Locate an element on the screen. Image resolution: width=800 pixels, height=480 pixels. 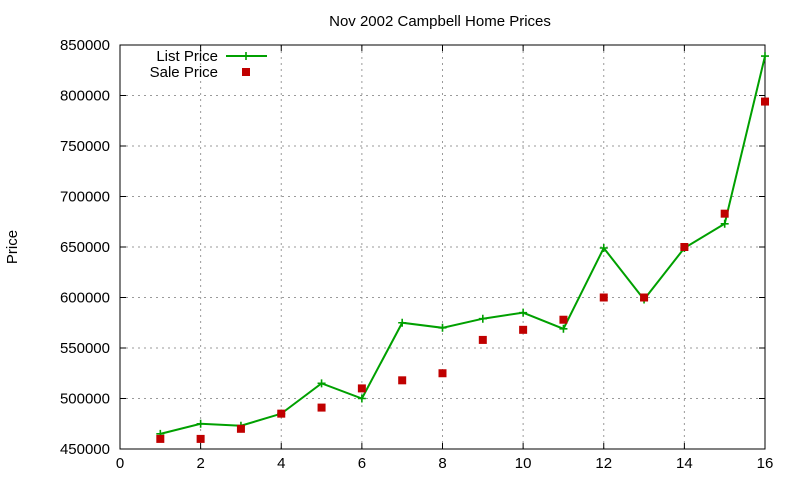
x-tick-label: 6 is located at coordinates (362, 463).